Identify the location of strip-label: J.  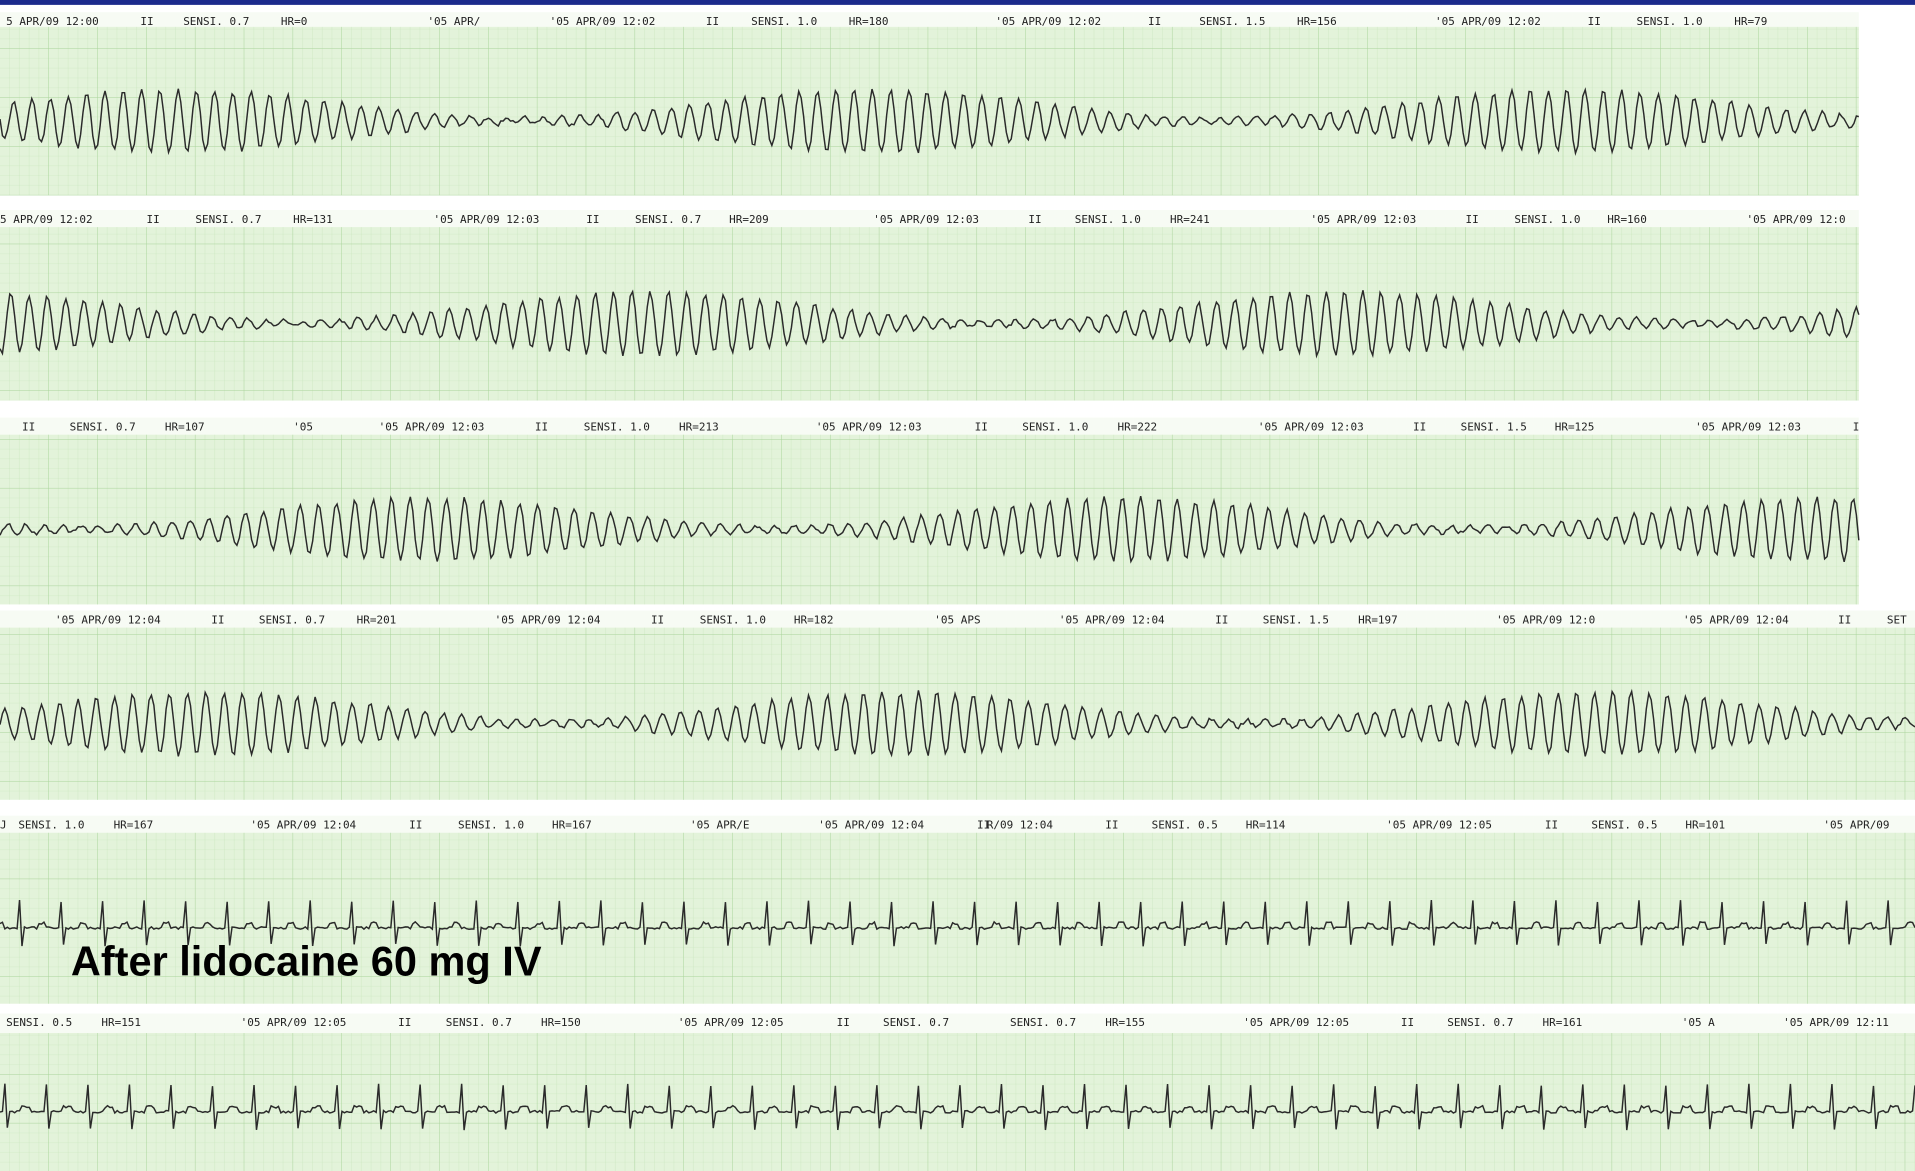
(3, 824).